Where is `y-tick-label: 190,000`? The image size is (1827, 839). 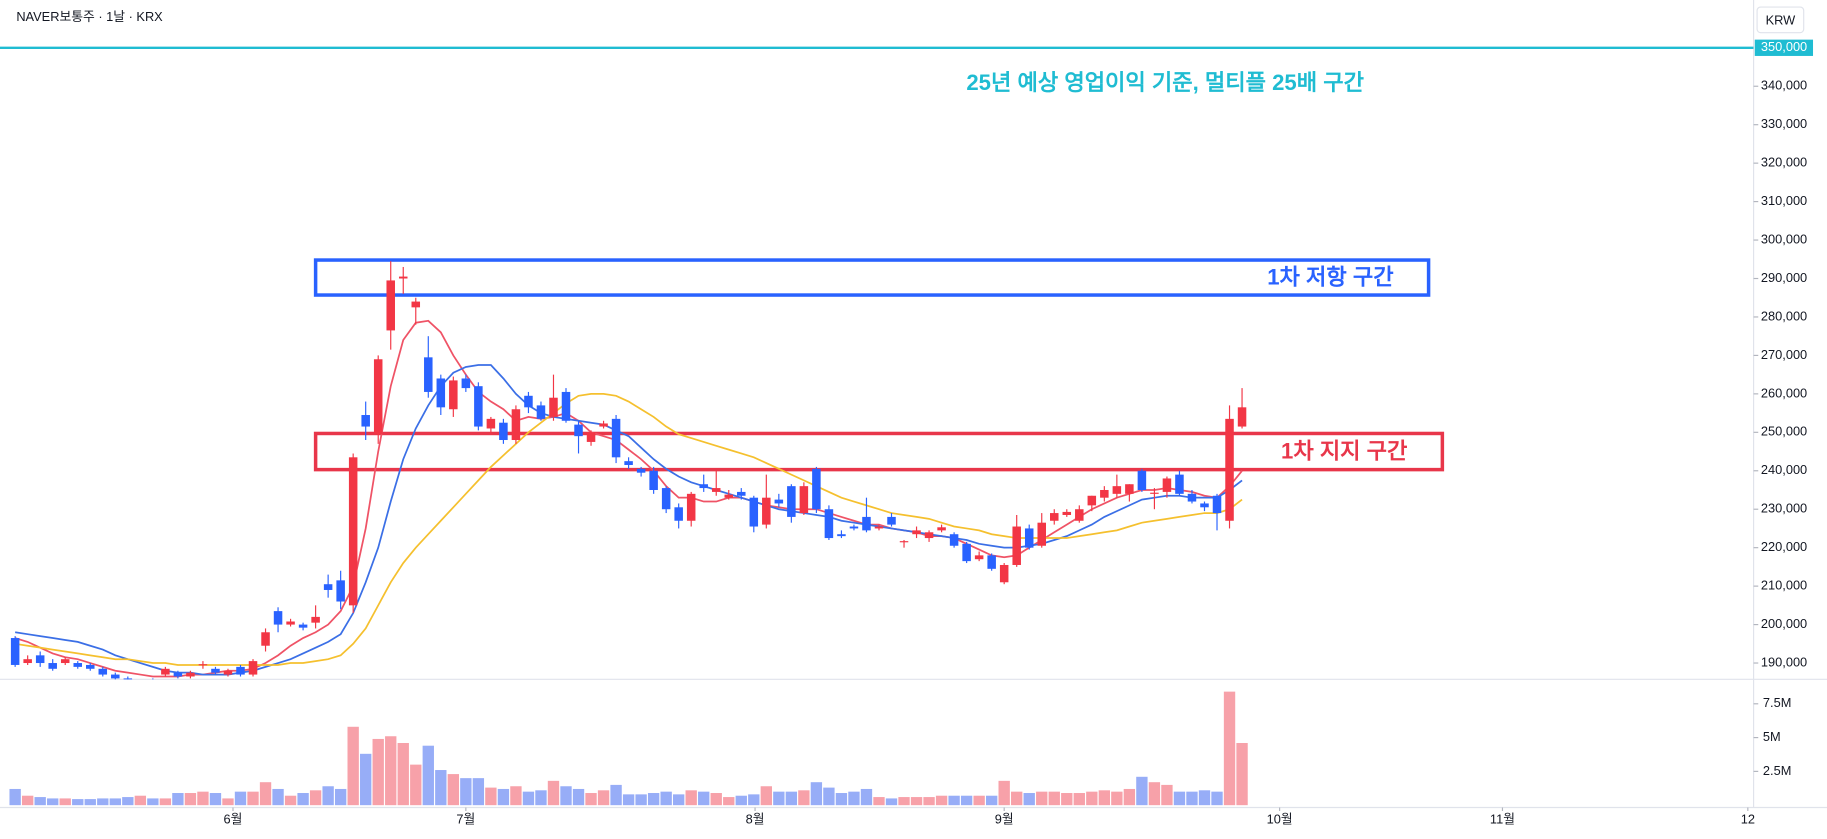 y-tick-label: 190,000 is located at coordinates (1784, 661).